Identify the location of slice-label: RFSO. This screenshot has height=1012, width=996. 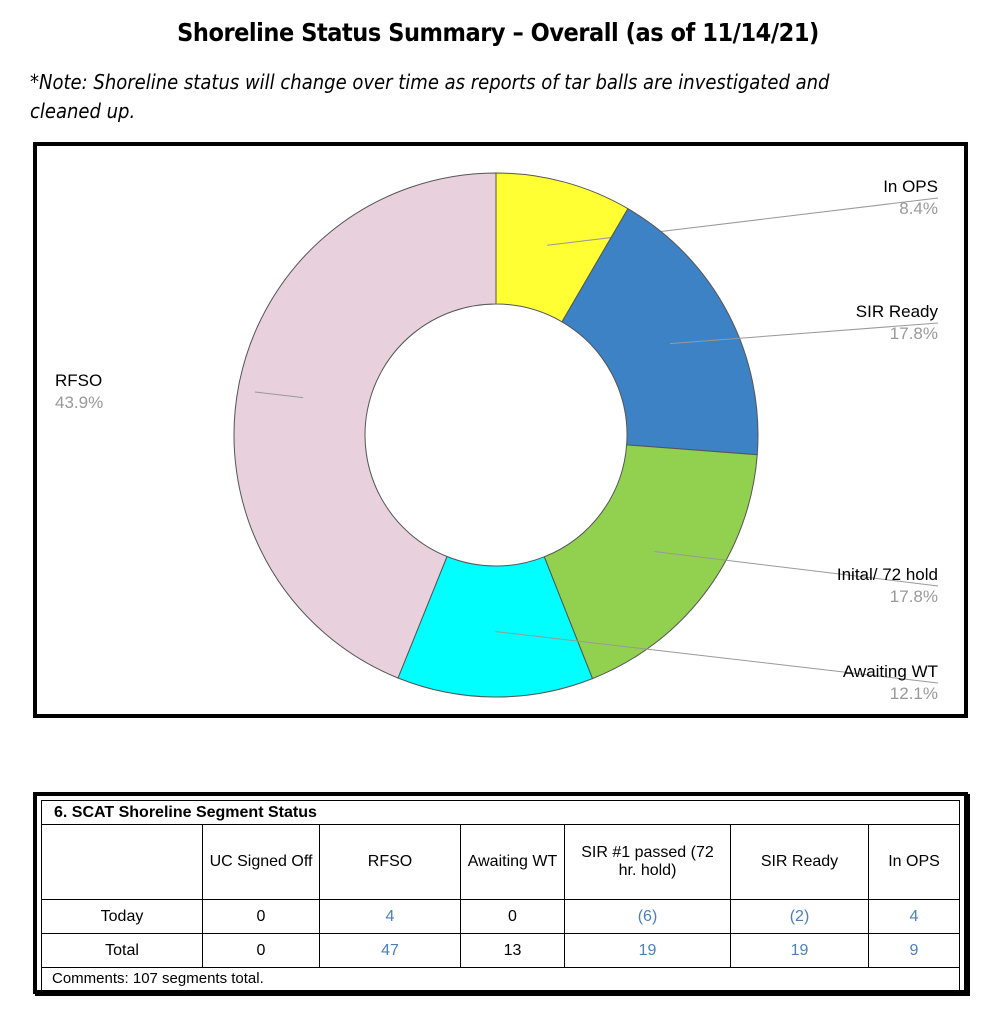
(78, 380).